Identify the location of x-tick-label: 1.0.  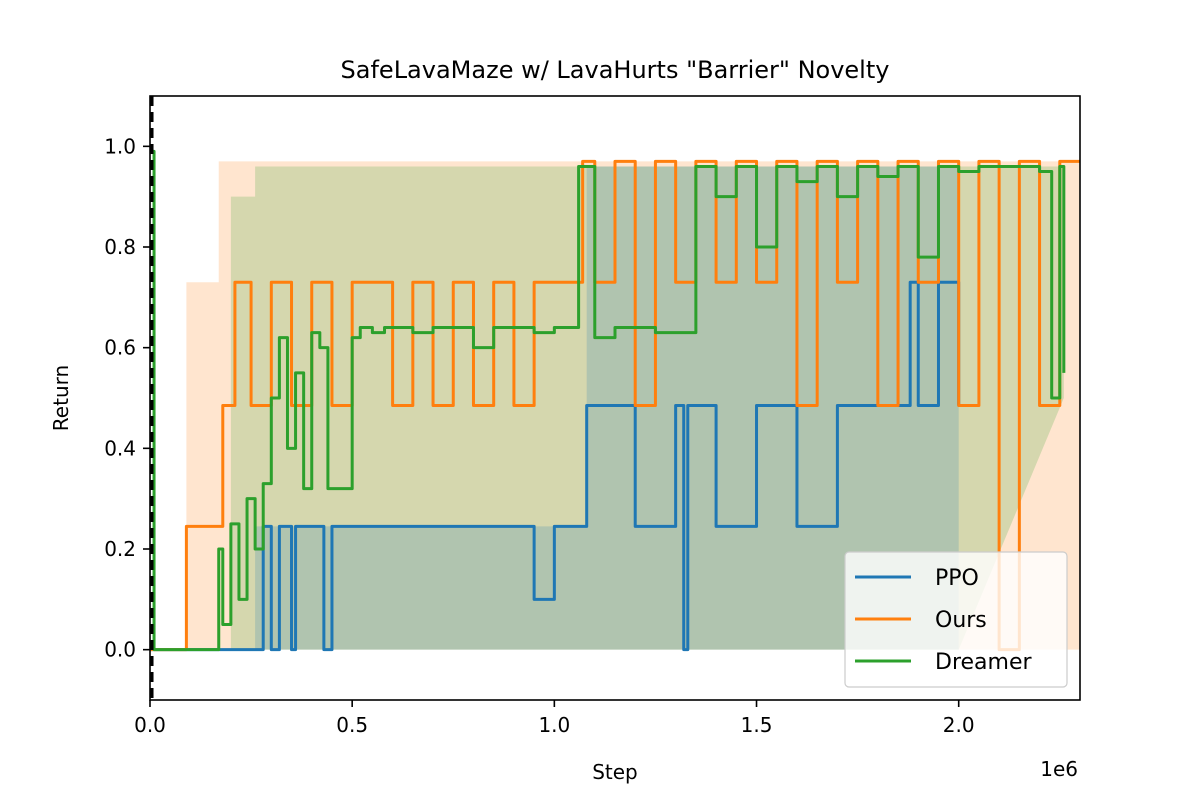
(554, 725).